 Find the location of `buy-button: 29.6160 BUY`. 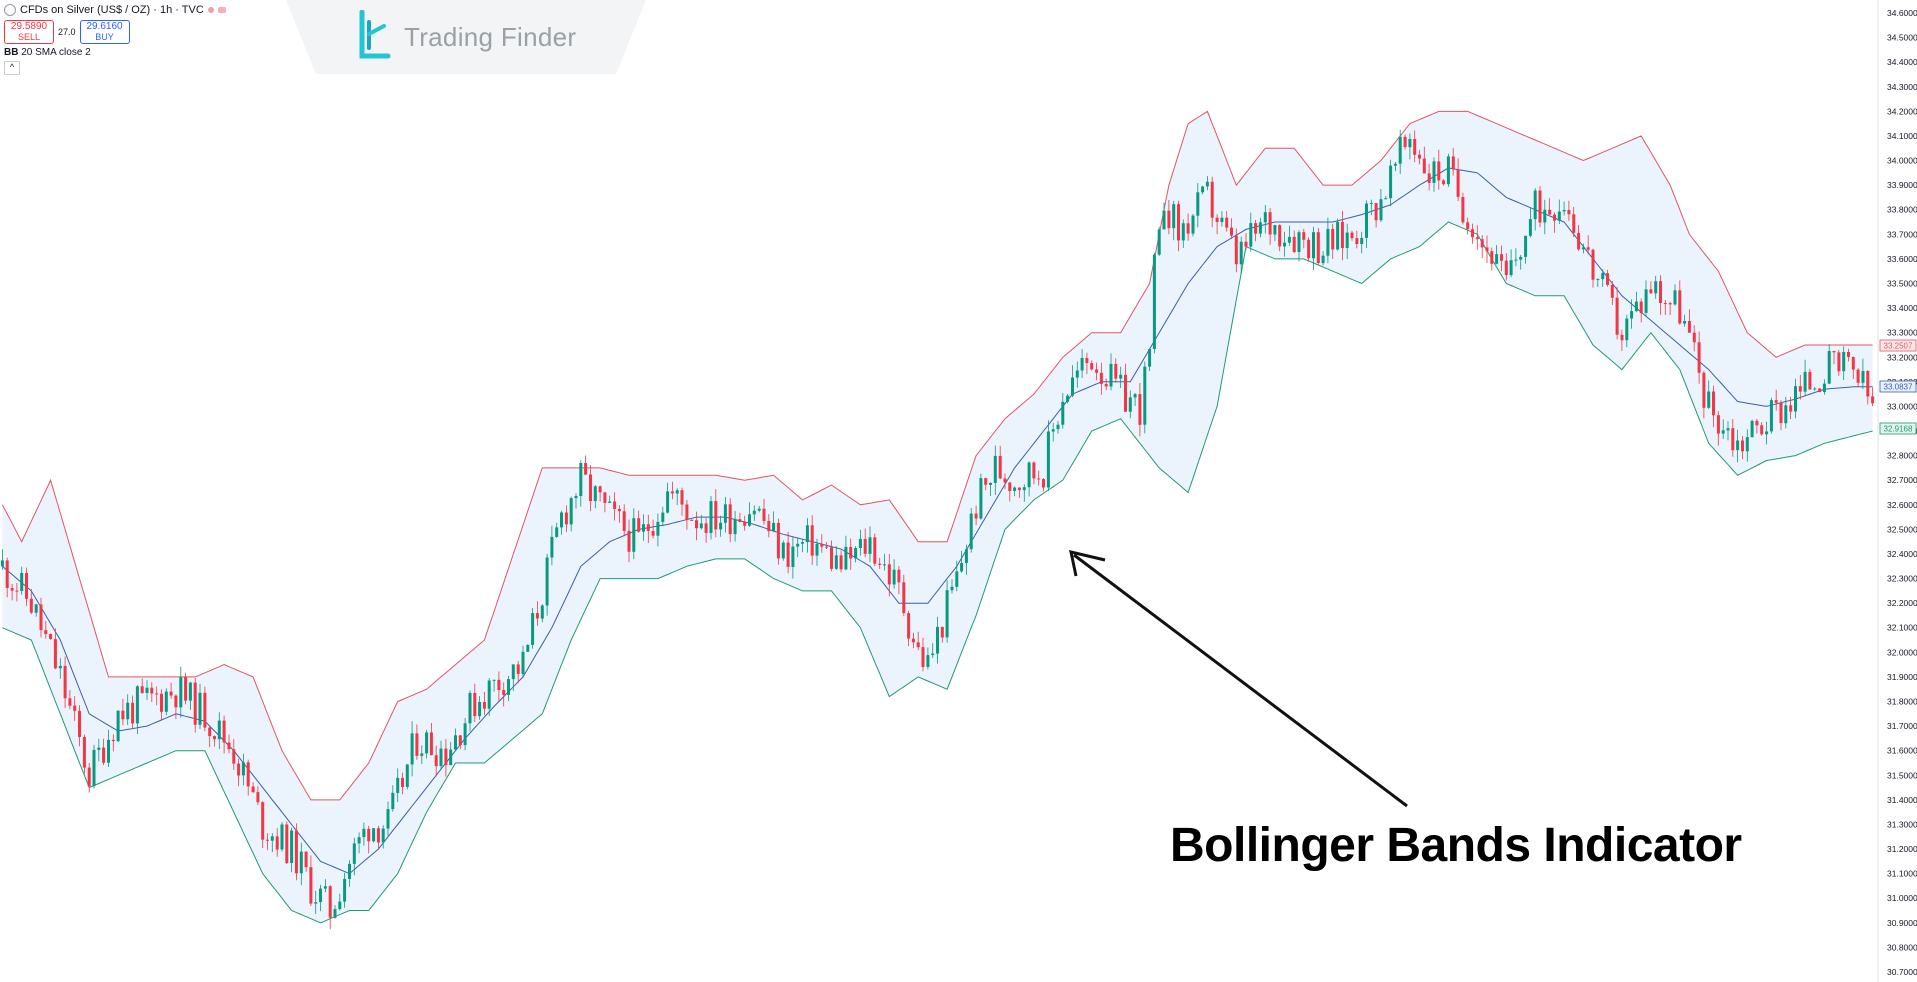

buy-button: 29.6160 BUY is located at coordinates (104, 32).